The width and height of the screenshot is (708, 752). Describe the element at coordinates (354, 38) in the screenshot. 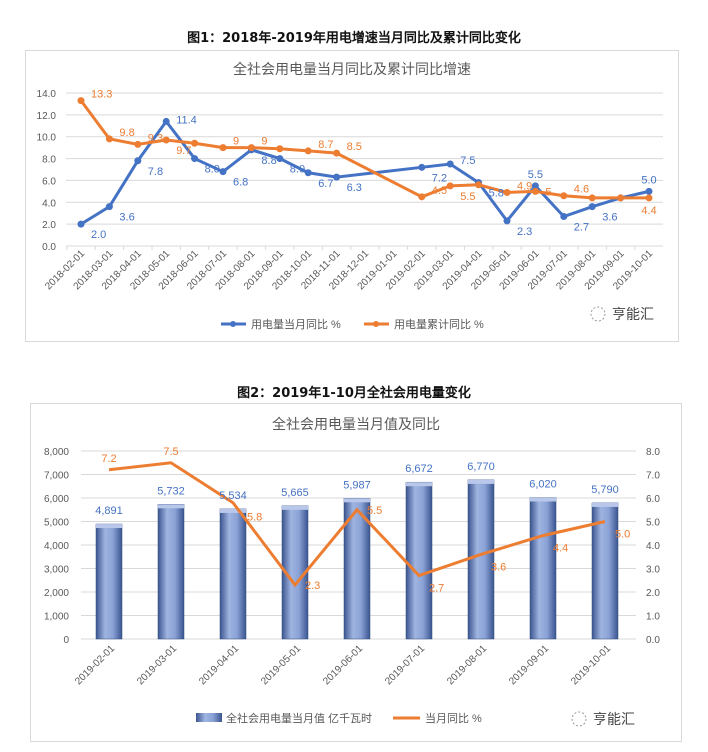

I see `figure1-caption: 图1：2018年-2019年用电增速当月同比及累计同比变化` at that location.